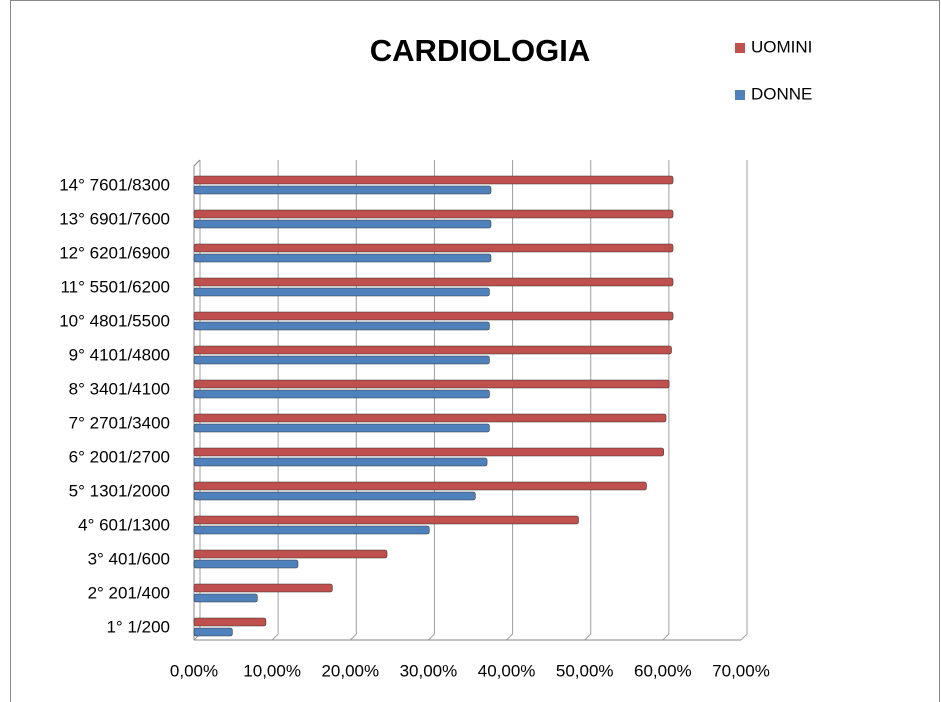 The image size is (941, 702). Describe the element at coordinates (114, 184) in the screenshot. I see `y-tick-label: 14° 7601/8300` at that location.